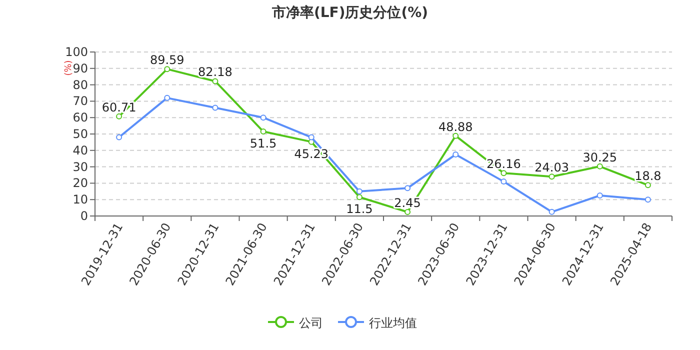  Describe the element at coordinates (80, 85) in the screenshot. I see `y-tick-label: 80` at that location.